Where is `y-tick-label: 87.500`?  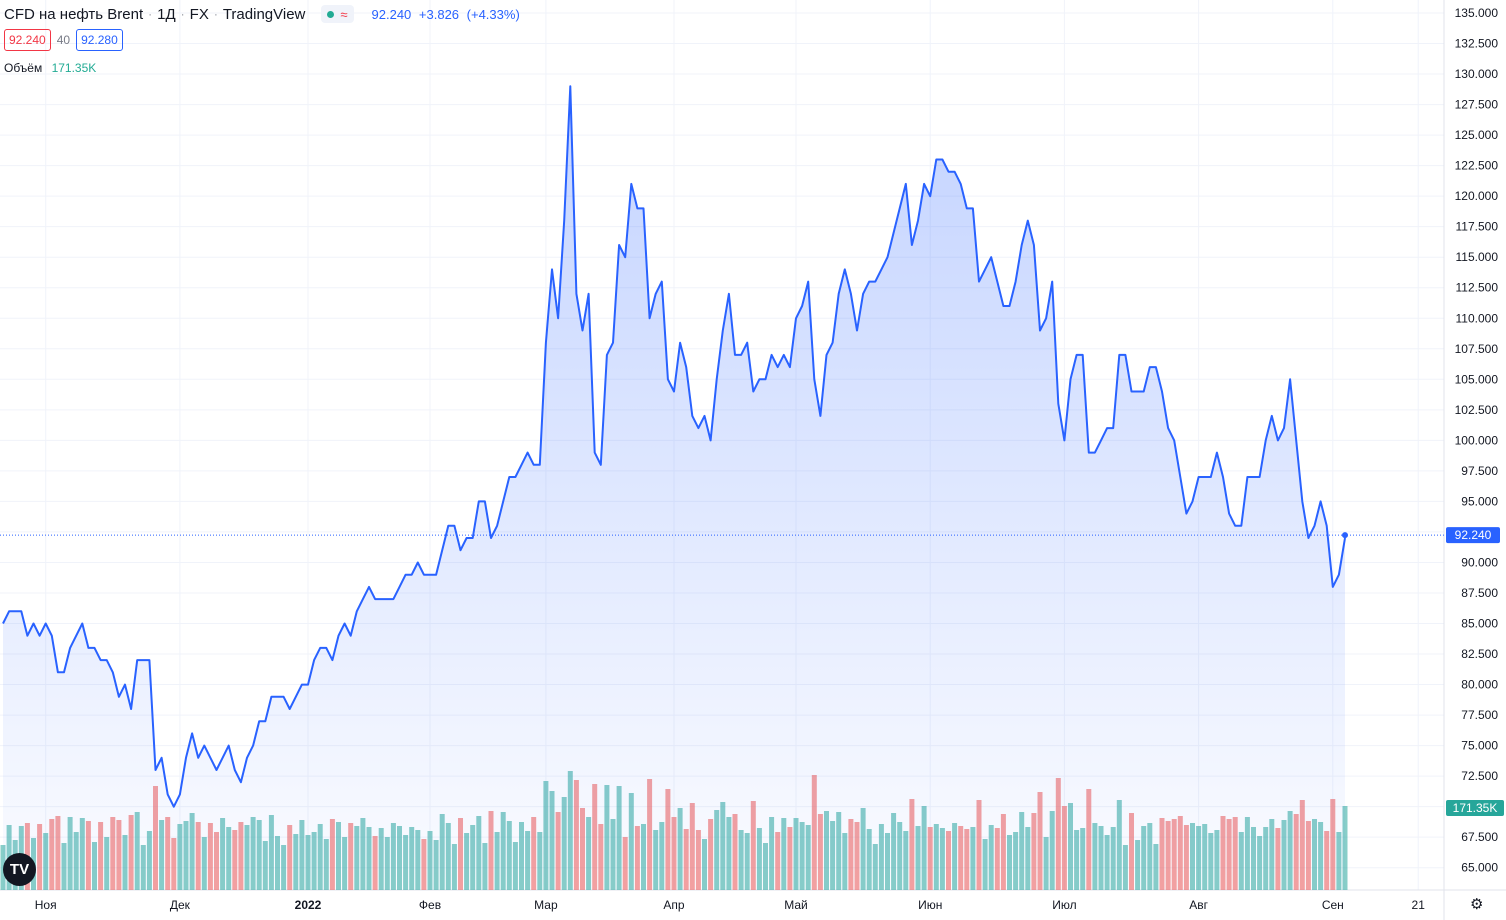 y-tick-label: 87.500 is located at coordinates (1479, 593).